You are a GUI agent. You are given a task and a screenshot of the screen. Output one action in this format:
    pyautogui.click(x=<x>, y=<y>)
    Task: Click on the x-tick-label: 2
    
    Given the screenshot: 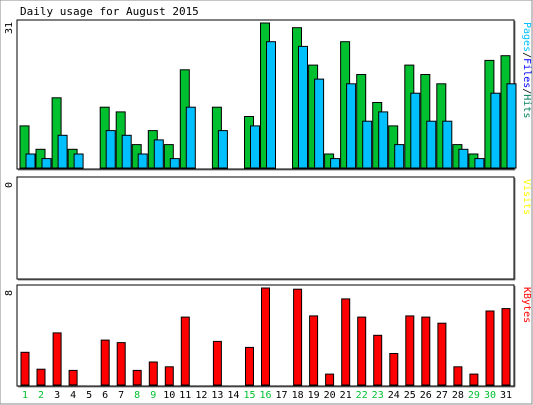 What is the action you would take?
    pyautogui.click(x=41, y=395)
    